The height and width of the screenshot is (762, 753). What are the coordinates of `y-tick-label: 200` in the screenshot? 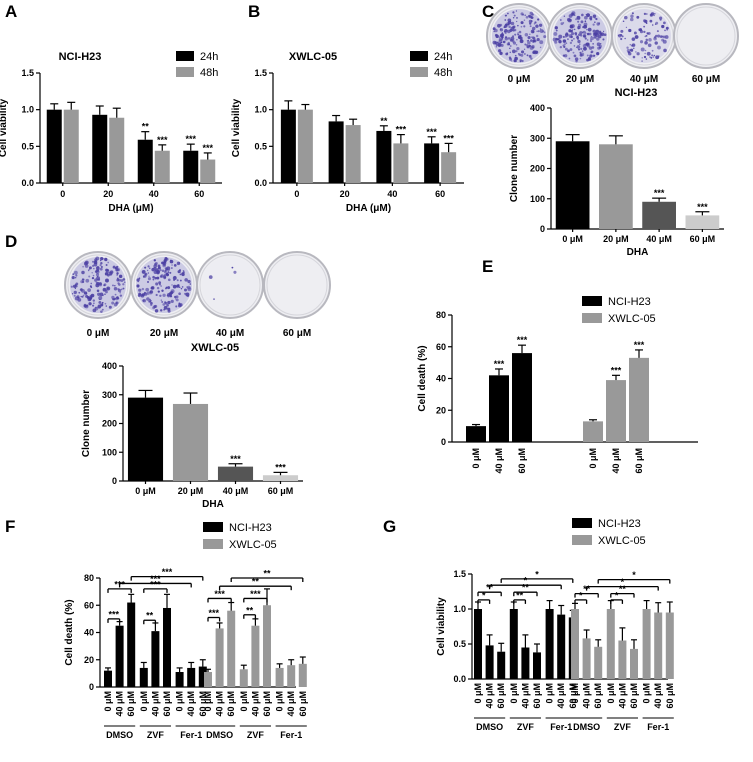 It's located at (109, 424).